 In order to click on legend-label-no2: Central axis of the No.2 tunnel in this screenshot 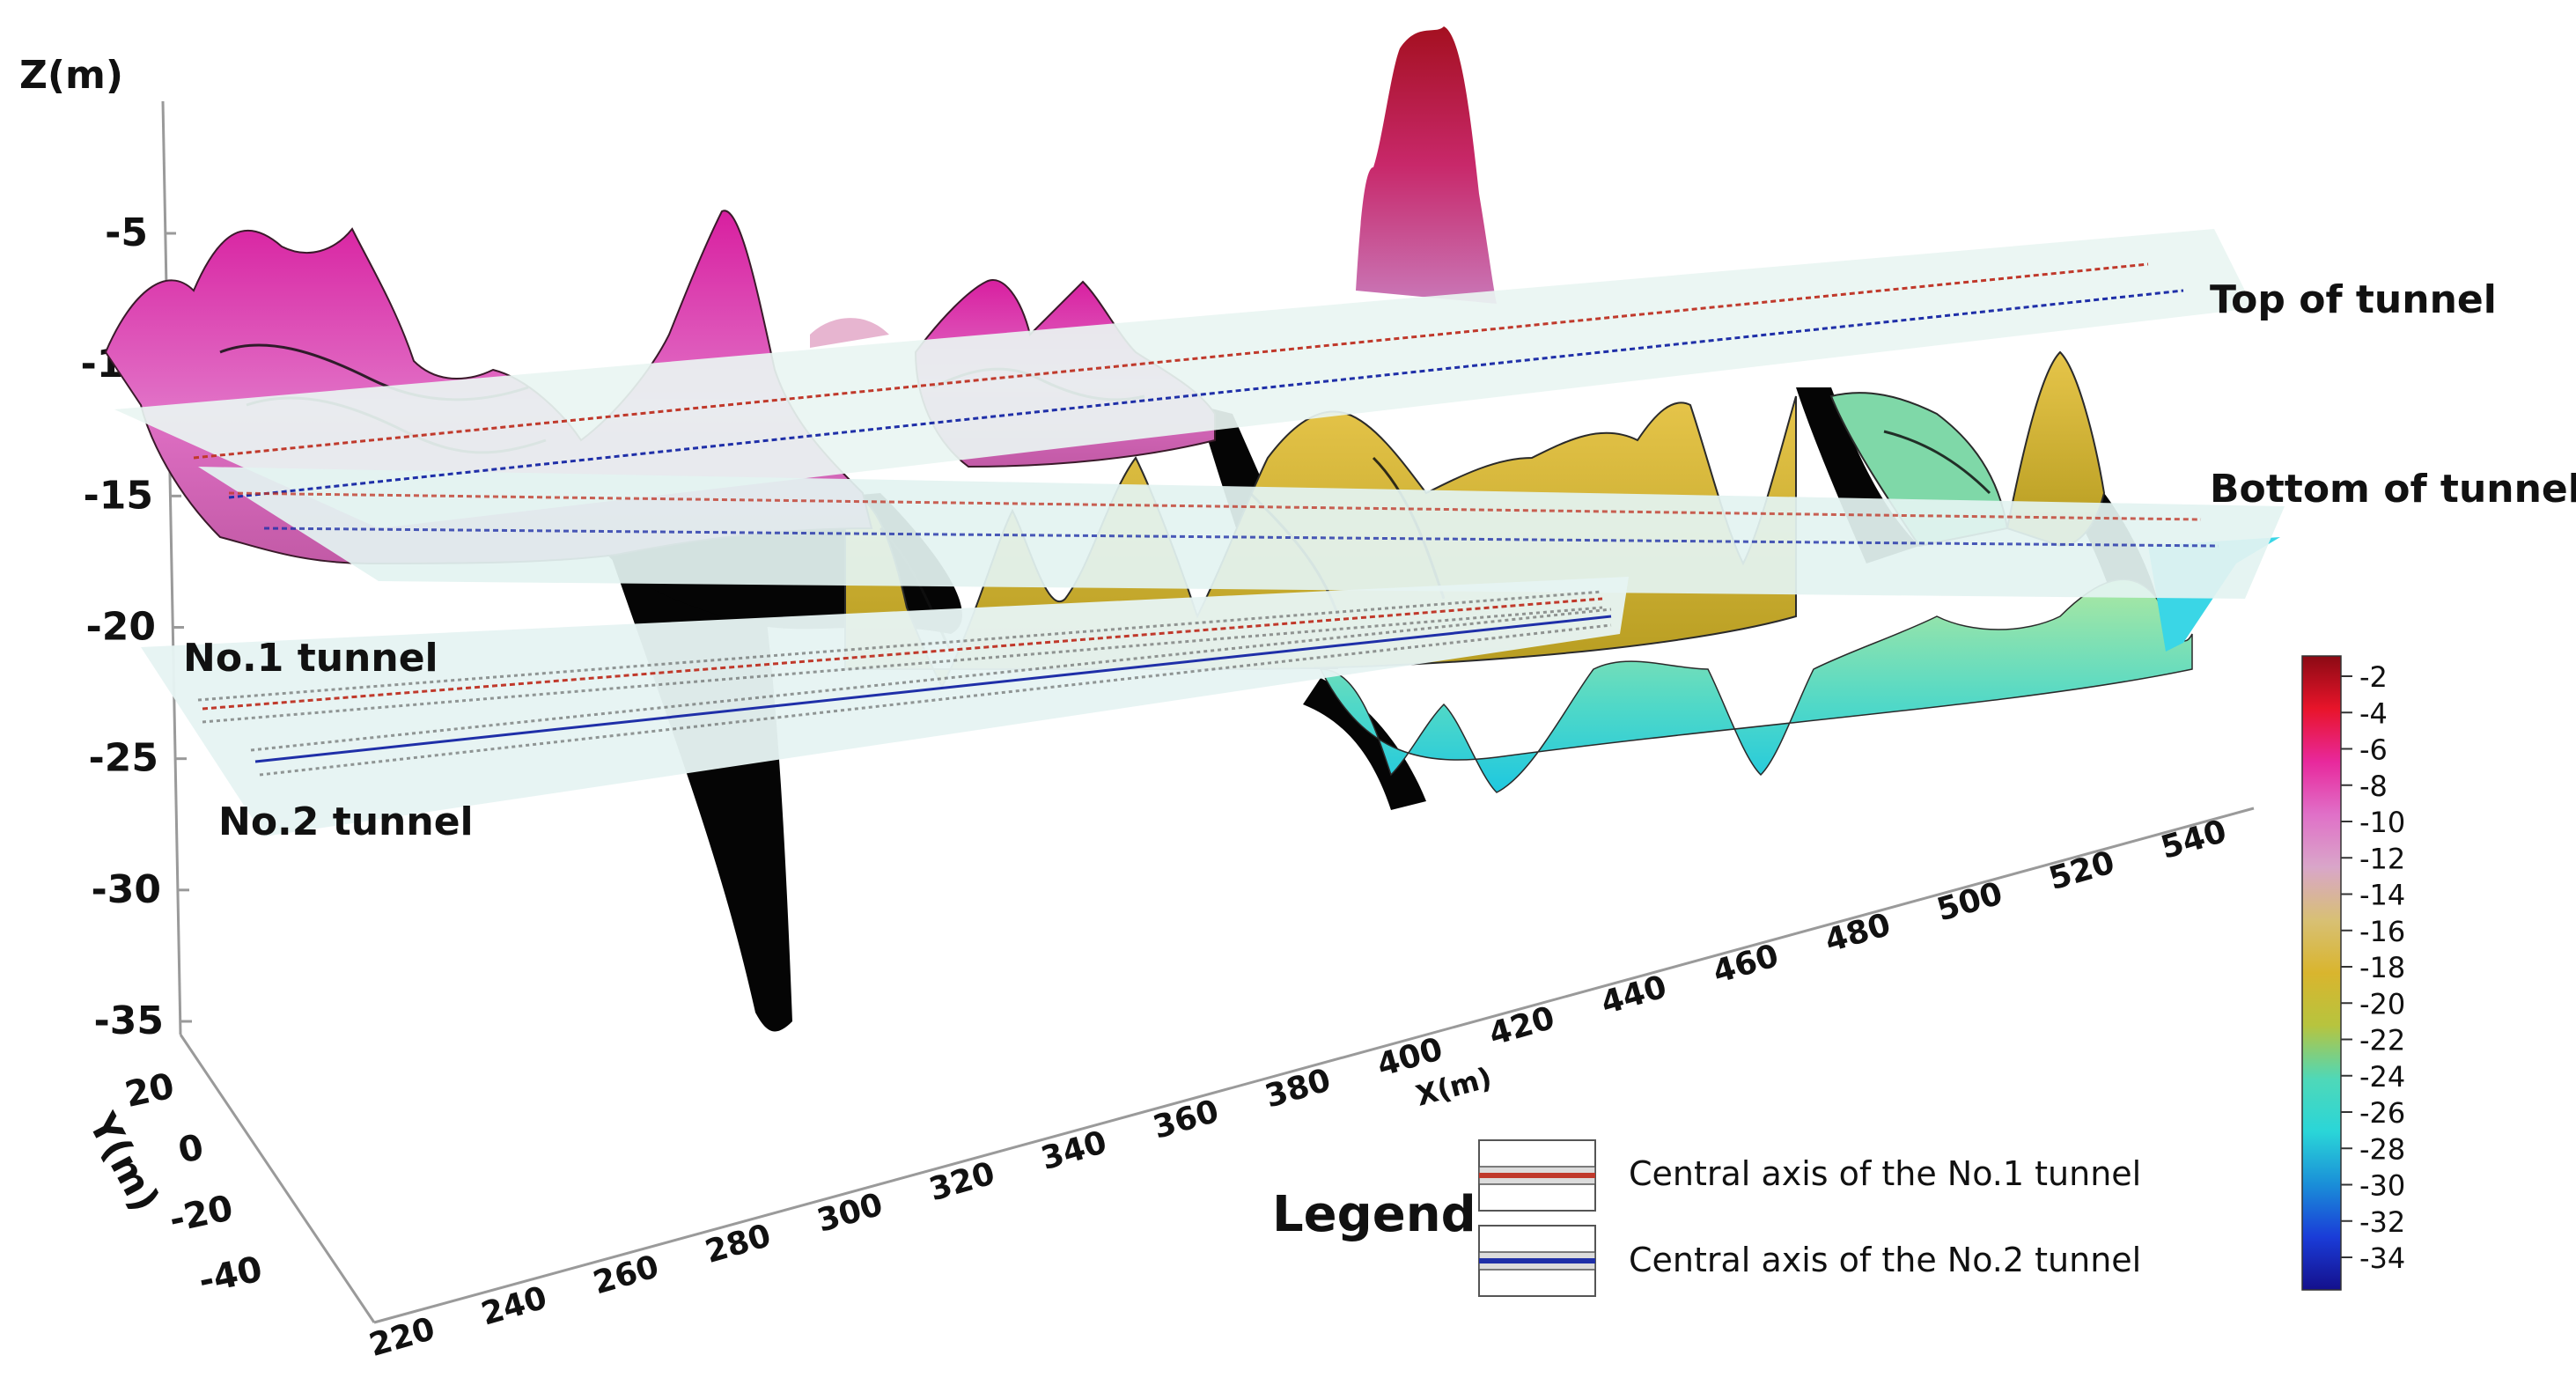, I will do `click(1885, 1260)`.